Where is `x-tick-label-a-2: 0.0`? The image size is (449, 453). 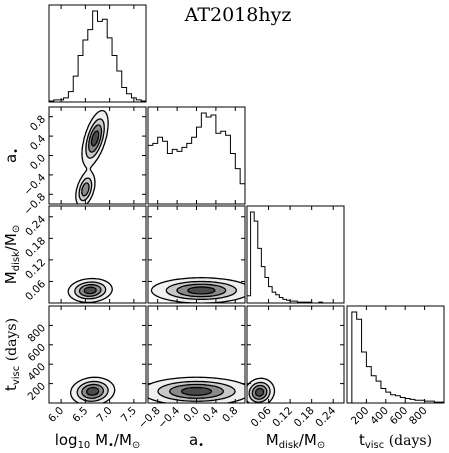 x-tick-label-a-2: 0.0 is located at coordinates (191, 415).